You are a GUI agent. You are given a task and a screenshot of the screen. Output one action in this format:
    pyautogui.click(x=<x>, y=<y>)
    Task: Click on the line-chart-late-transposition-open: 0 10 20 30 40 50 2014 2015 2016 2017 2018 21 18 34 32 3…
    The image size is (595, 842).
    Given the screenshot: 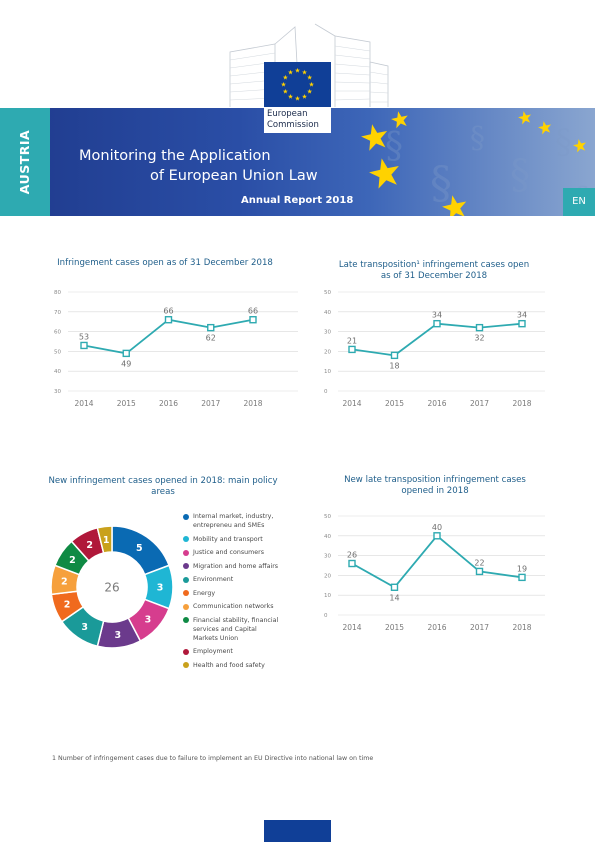 What is the action you would take?
    pyautogui.click(x=434, y=349)
    